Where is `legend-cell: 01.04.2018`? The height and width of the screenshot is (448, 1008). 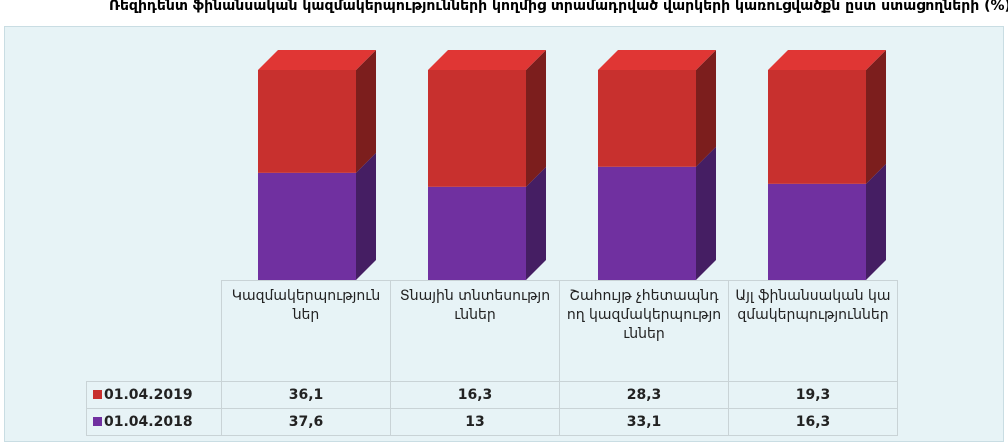
legend-cell: 01.04.2018 is located at coordinates (154, 422).